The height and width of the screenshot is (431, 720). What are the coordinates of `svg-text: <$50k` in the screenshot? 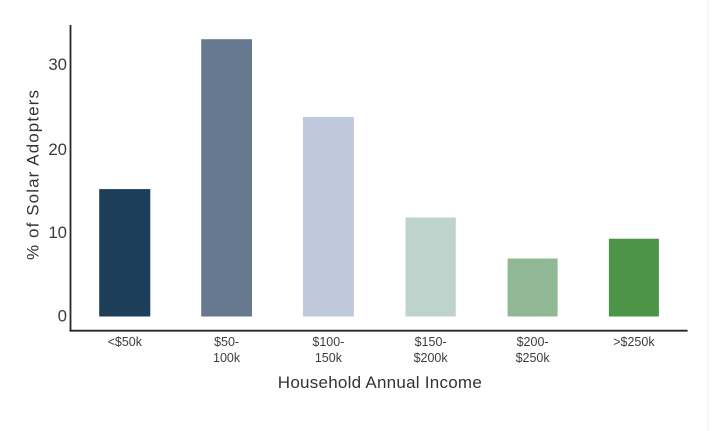 It's located at (125, 342).